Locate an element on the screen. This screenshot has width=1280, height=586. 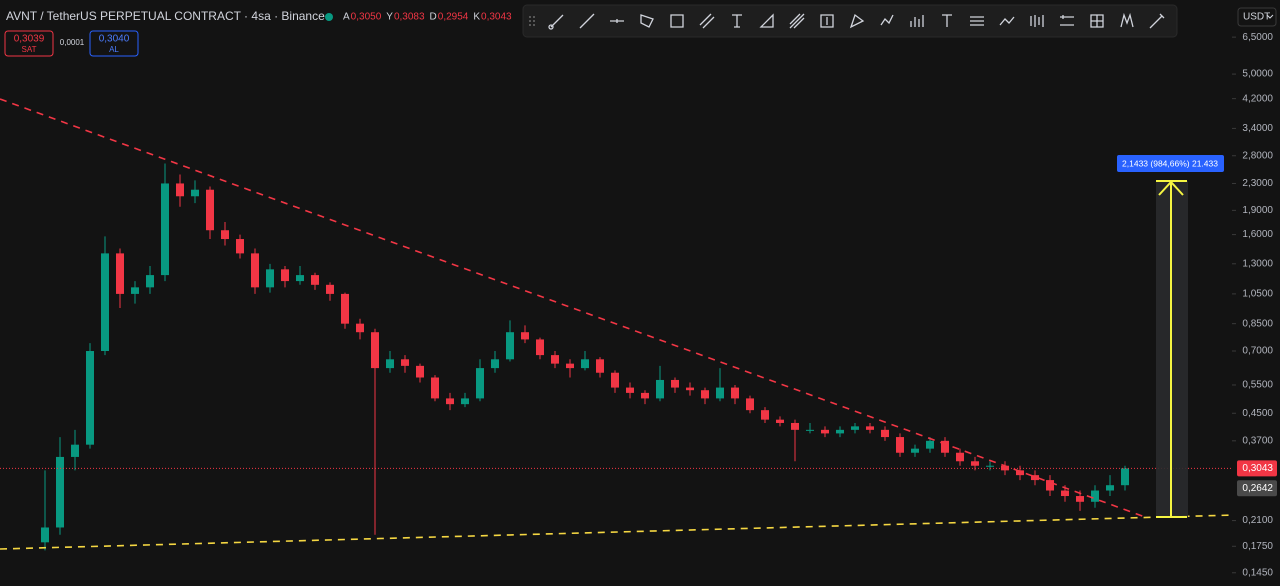
sell-label: SAT is located at coordinates (29, 49).